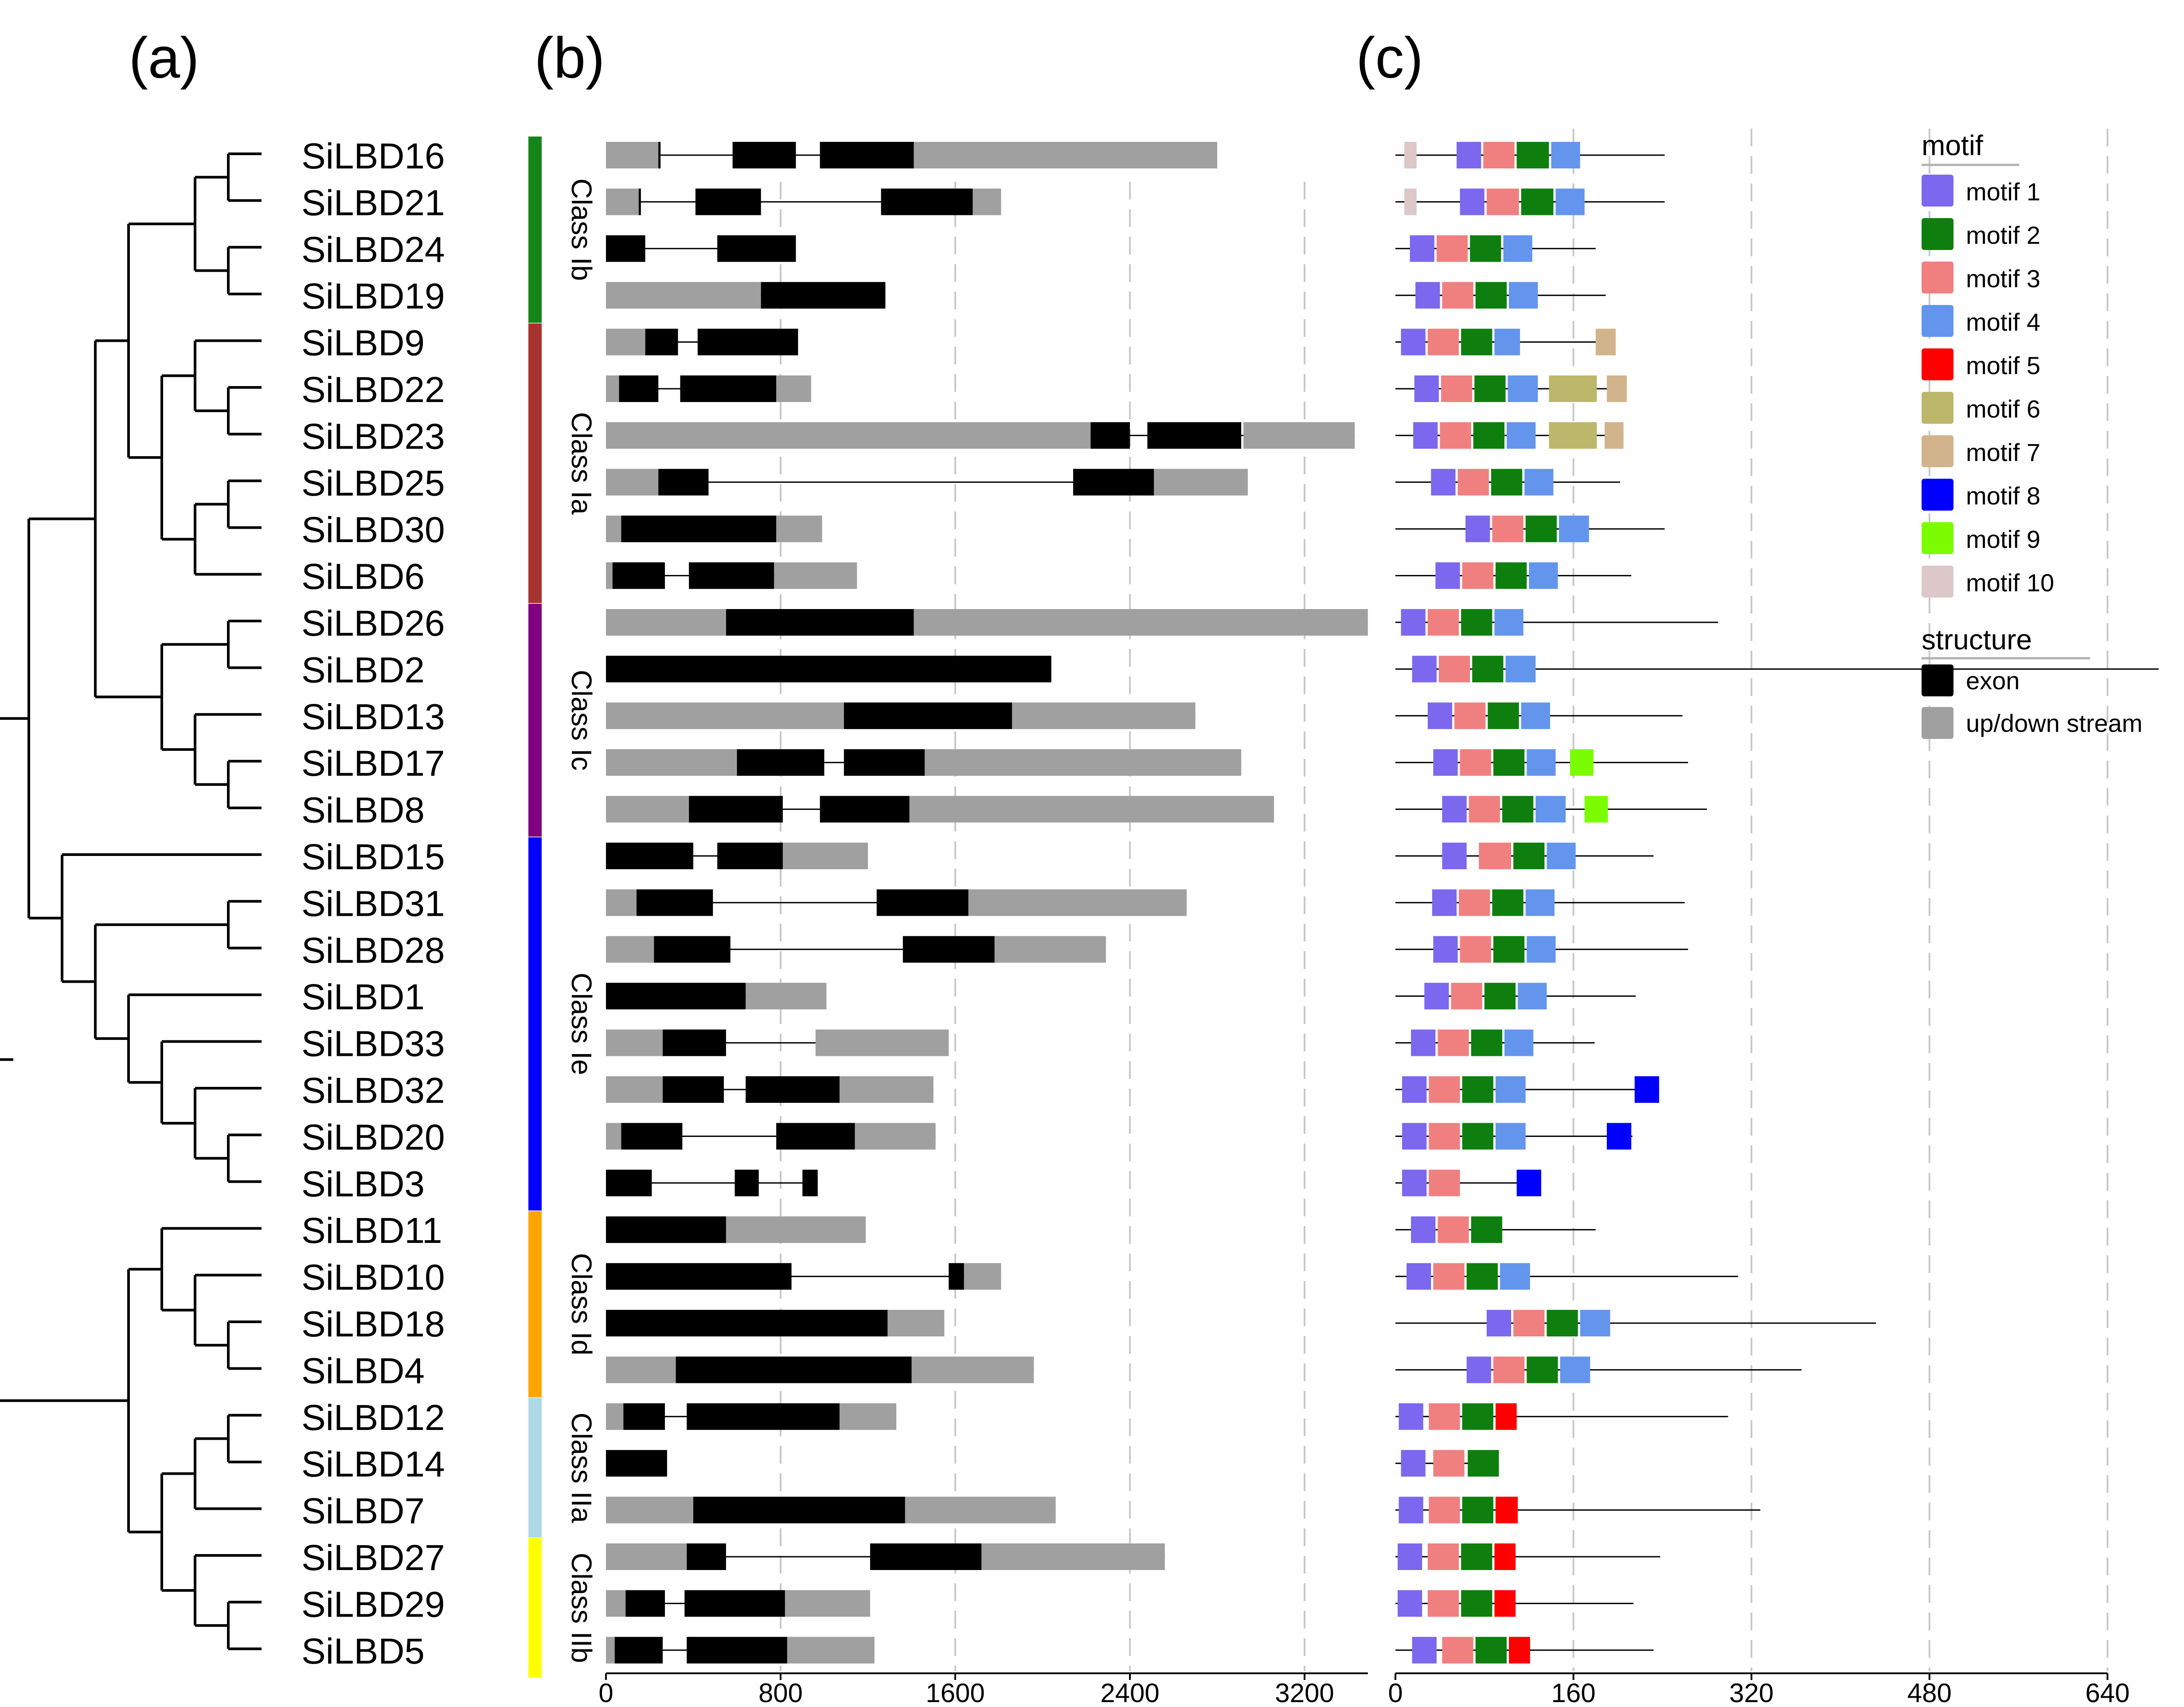 This screenshot has height=1707, width=2184. What do you see at coordinates (1993, 681) in the screenshot?
I see `legend-label: exon` at bounding box center [1993, 681].